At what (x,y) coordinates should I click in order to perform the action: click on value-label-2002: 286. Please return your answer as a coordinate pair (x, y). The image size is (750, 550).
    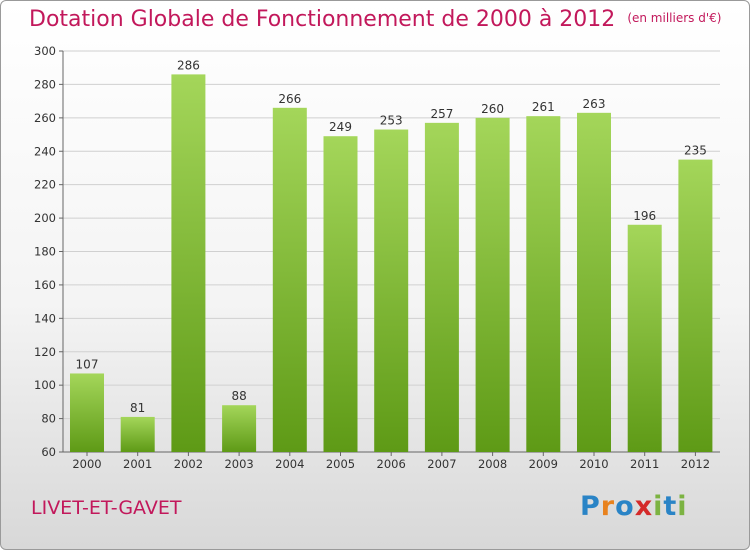
    Looking at the image, I should click on (188, 65).